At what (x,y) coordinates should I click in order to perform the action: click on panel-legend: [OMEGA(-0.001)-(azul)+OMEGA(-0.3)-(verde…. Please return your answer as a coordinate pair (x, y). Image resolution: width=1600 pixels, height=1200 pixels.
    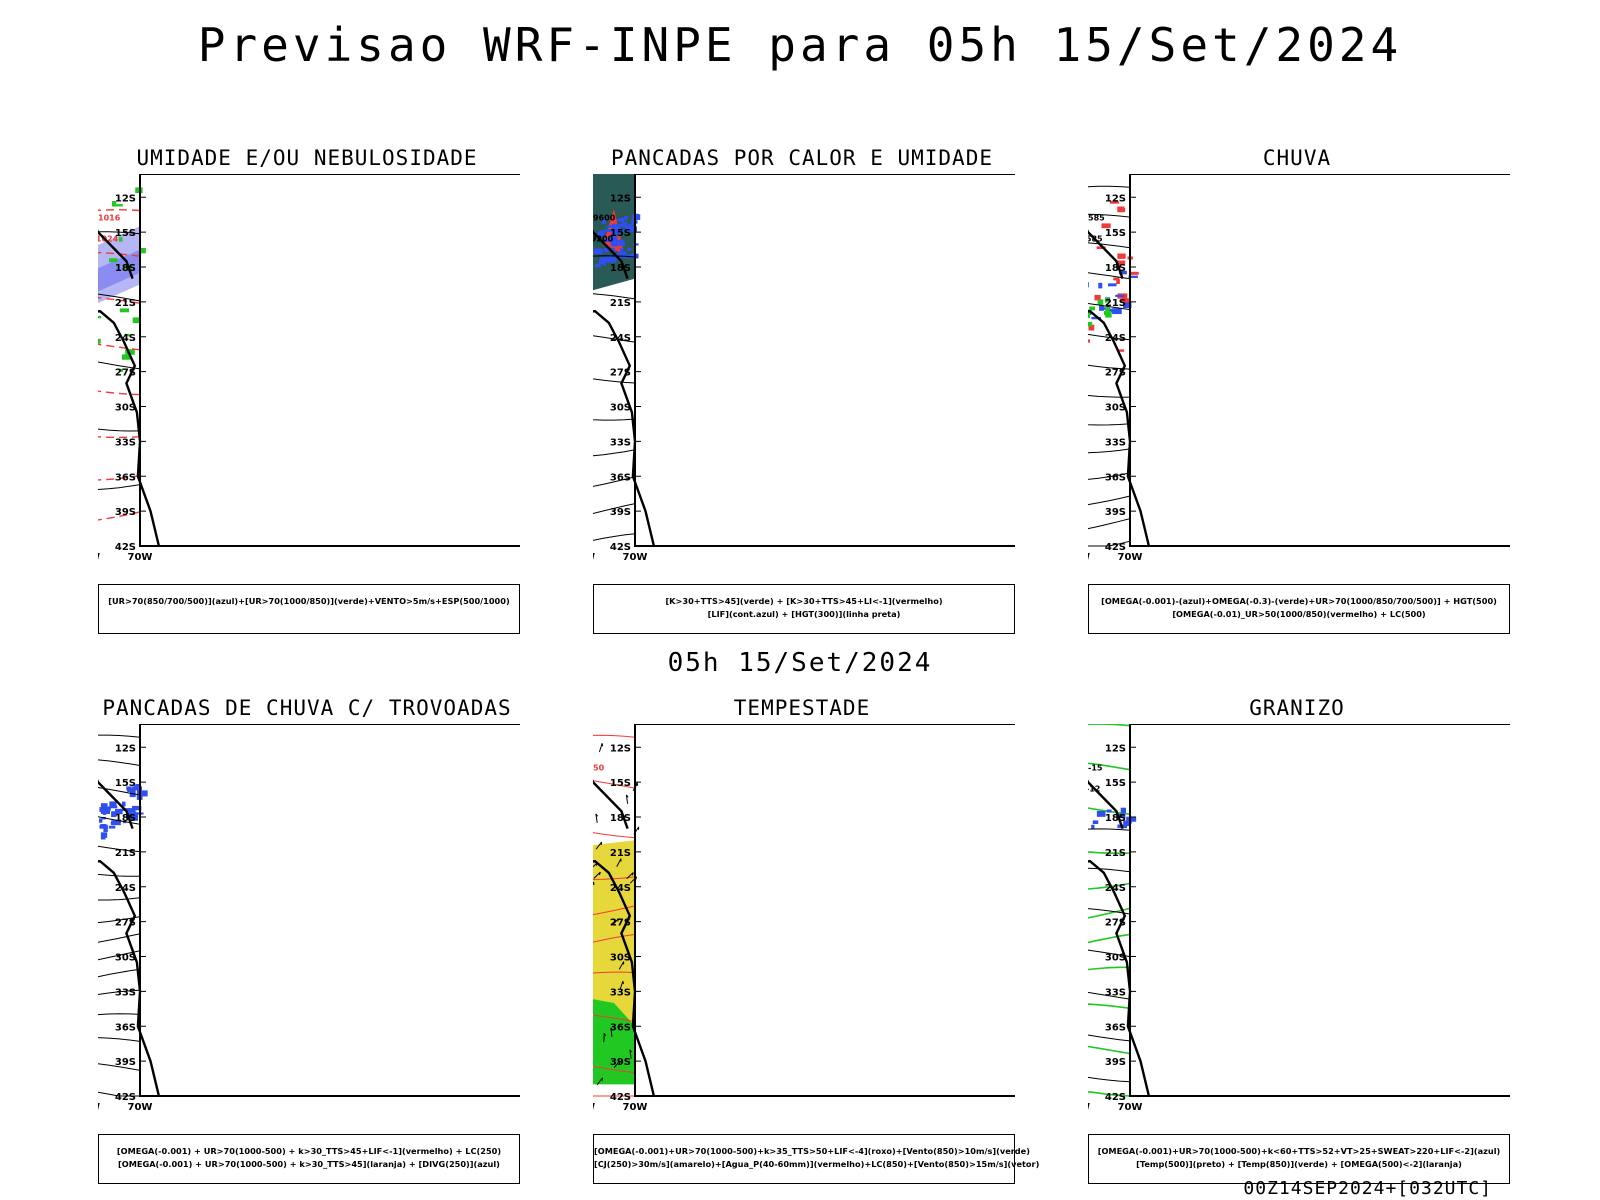
    Looking at the image, I should click on (1299, 609).